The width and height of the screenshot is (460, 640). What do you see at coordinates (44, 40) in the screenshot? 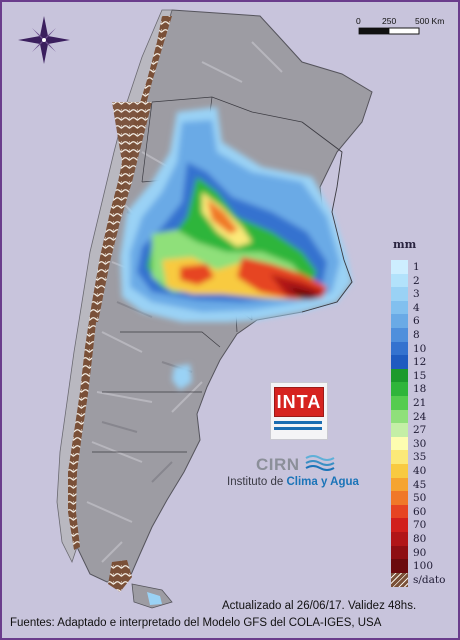
I see `compass-rose-icon` at bounding box center [44, 40].